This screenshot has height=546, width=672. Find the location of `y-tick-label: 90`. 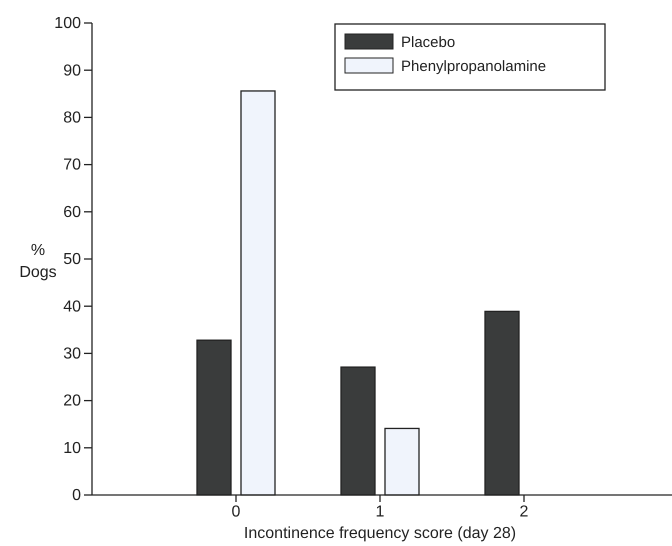

y-tick-label: 90 is located at coordinates (72, 71).